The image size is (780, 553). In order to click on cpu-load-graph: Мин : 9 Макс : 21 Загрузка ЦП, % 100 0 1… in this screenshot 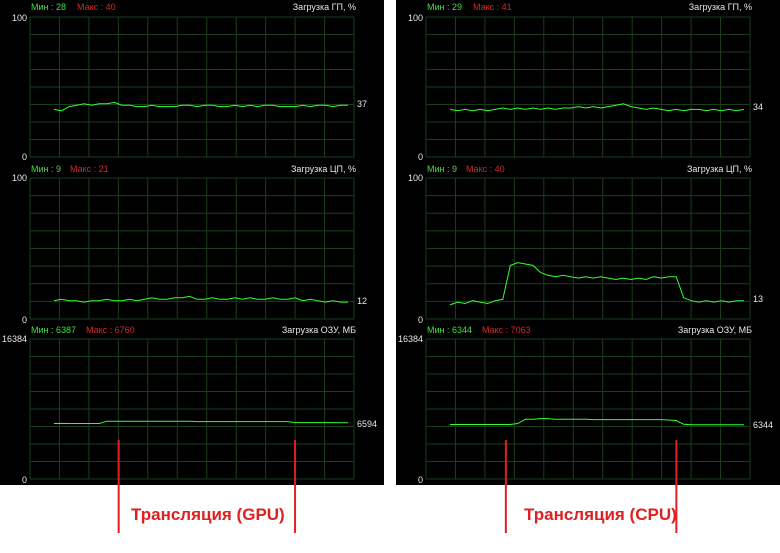, I will do `click(192, 243)`.